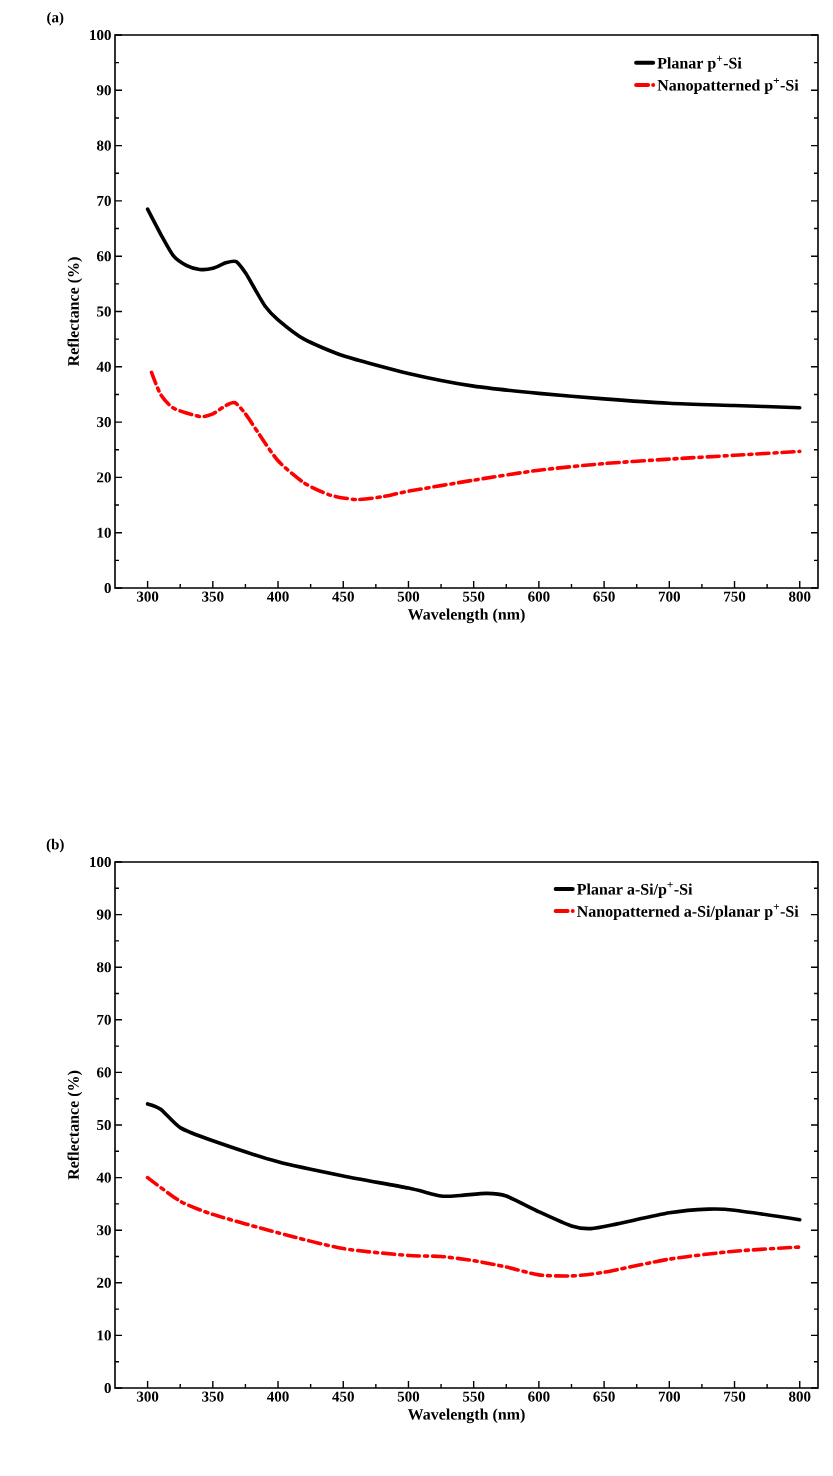 This screenshot has height=1476, width=833. I want to click on legend-label: Planar p$^{+}$-Si, so click(699, 63).